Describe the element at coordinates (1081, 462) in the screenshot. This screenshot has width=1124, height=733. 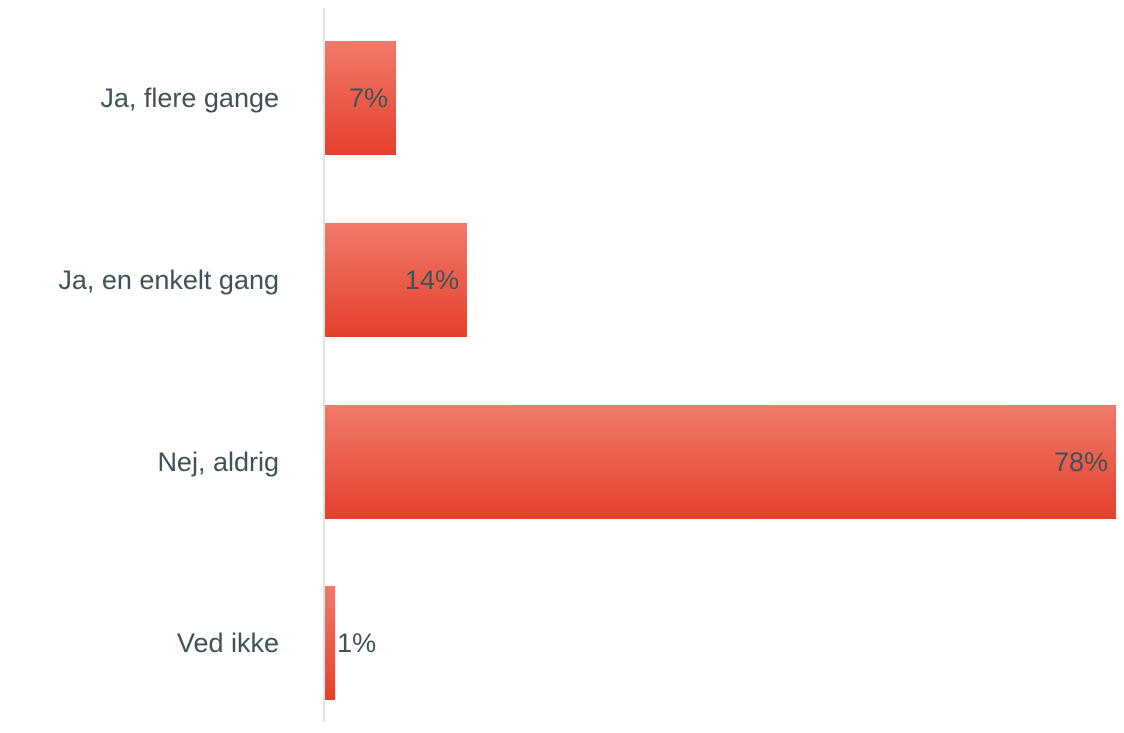
I see `value-label: 78%` at that location.